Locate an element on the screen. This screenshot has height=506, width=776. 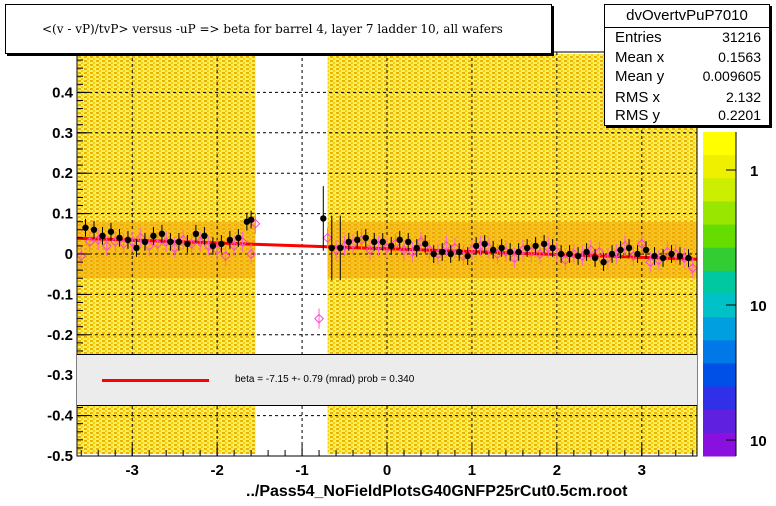
stats-row-rms-x: RMS x 2.132 is located at coordinates (690, 98).